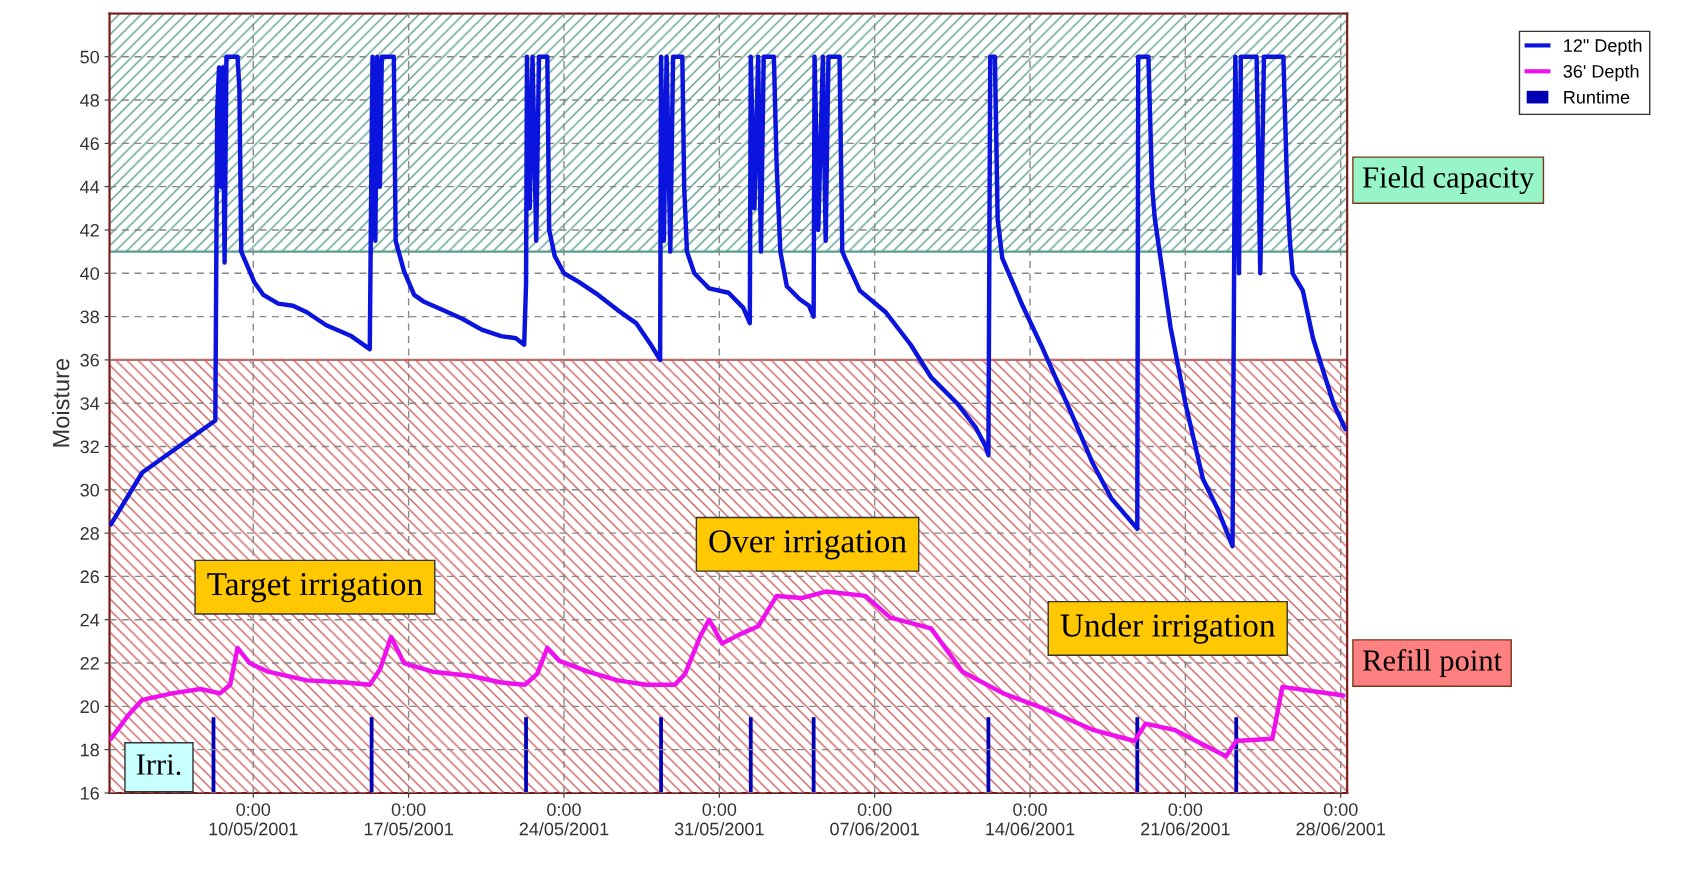 The width and height of the screenshot is (1684, 896). I want to click on y-tick-label: 48, so click(89, 100).